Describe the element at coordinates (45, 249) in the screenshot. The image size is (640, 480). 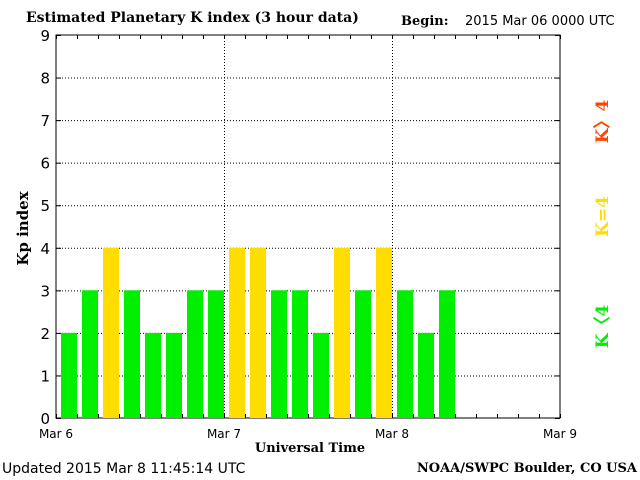
I see `y-tick-label: 4` at that location.